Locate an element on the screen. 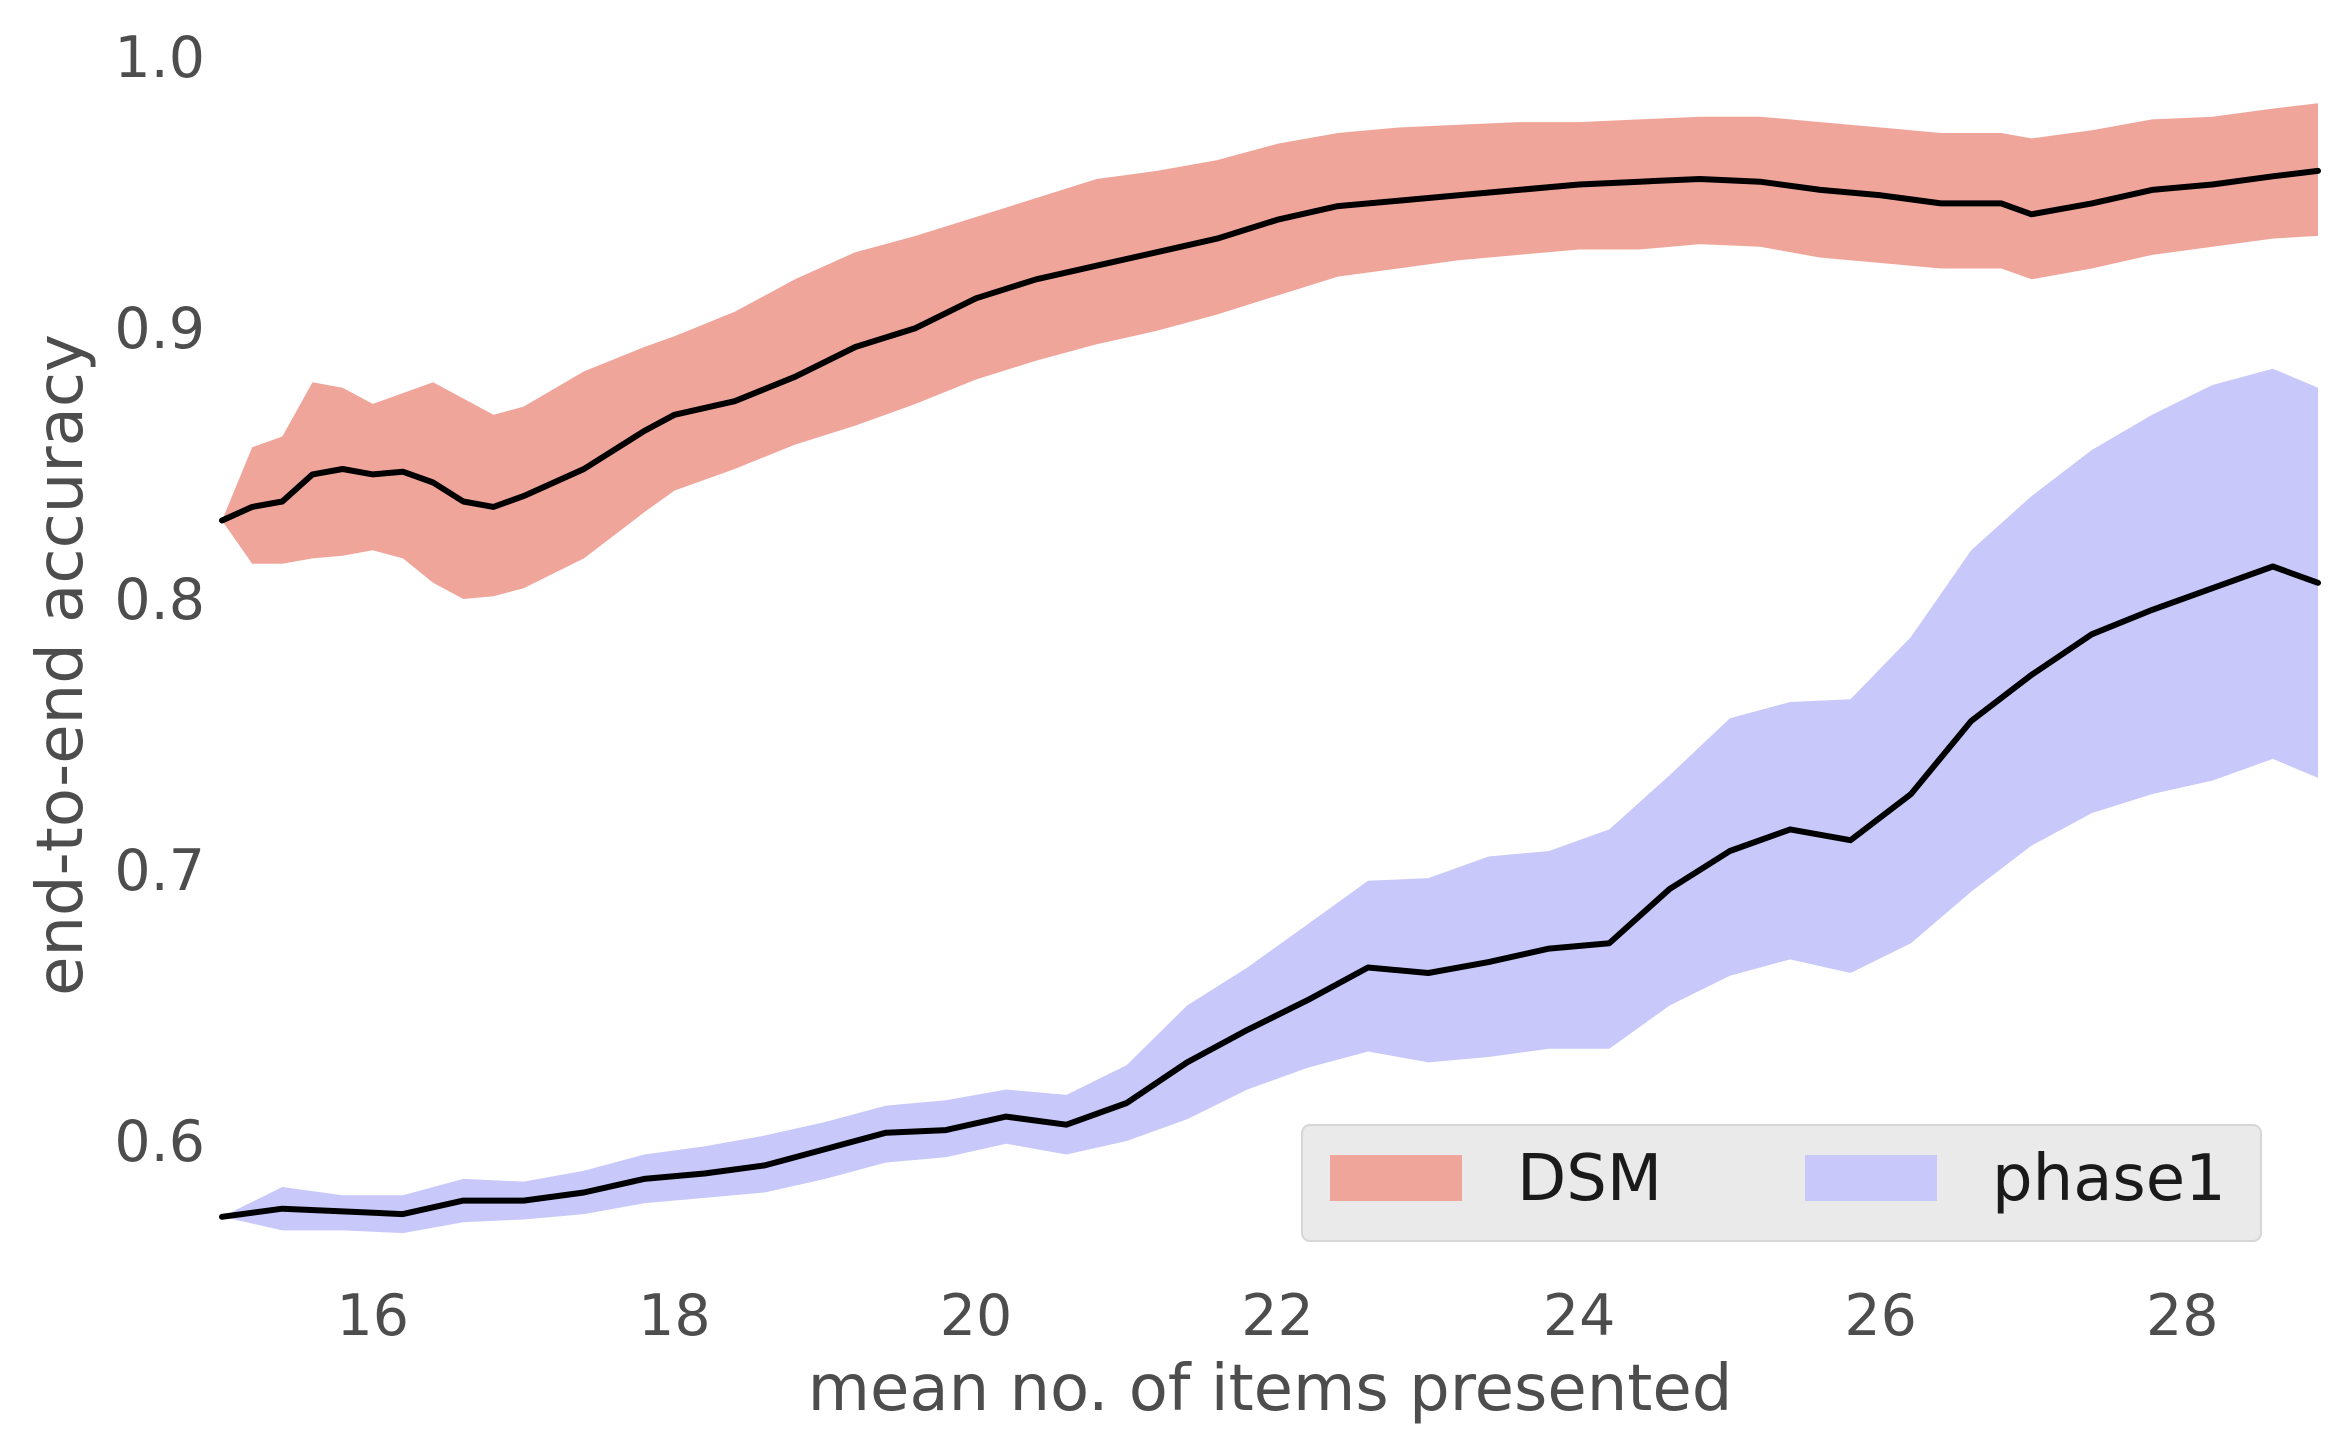 The height and width of the screenshot is (1449, 2336). legend-swatch-phase1 is located at coordinates (1871, 1178).